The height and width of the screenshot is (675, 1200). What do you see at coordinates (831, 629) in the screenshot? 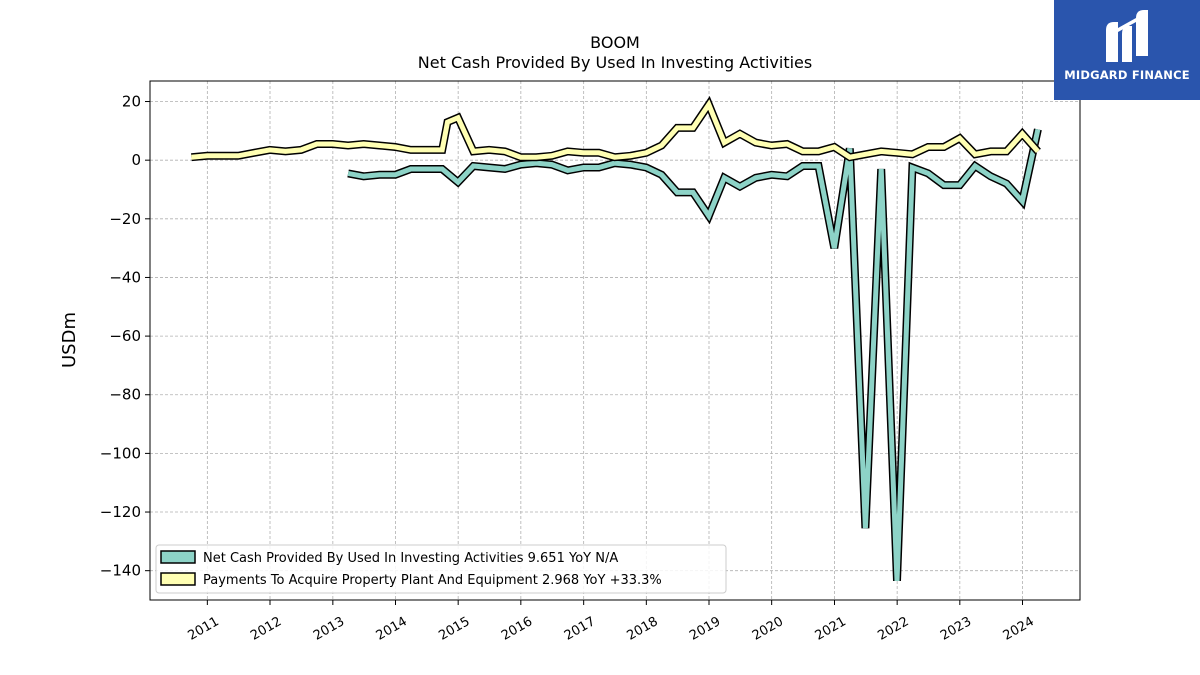
I see `x-tick-label: 2021` at bounding box center [831, 629].